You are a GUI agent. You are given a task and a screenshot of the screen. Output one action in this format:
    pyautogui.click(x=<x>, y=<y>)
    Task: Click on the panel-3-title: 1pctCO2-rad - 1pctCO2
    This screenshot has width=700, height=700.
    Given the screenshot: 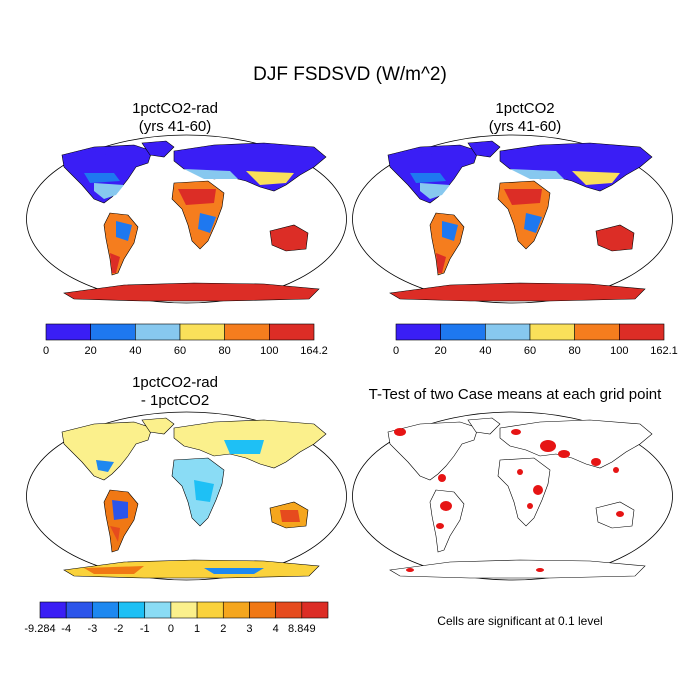 What is the action you would take?
    pyautogui.click(x=175, y=391)
    